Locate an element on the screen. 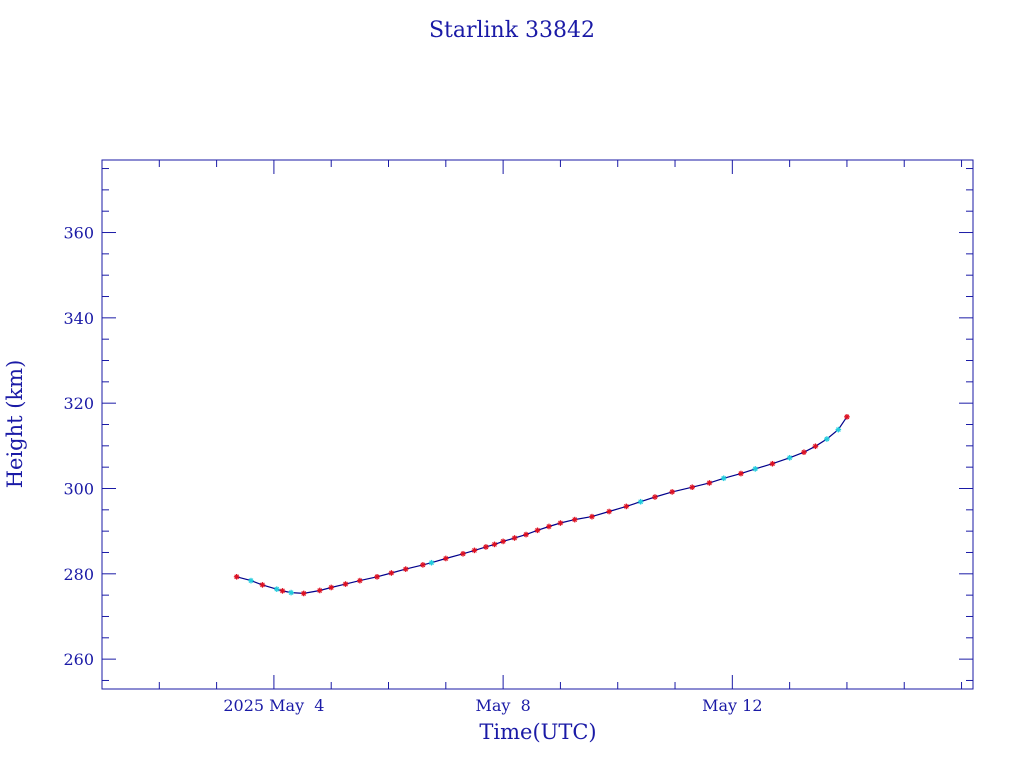  chart-title: Starlink 33842 is located at coordinates (512, 30).